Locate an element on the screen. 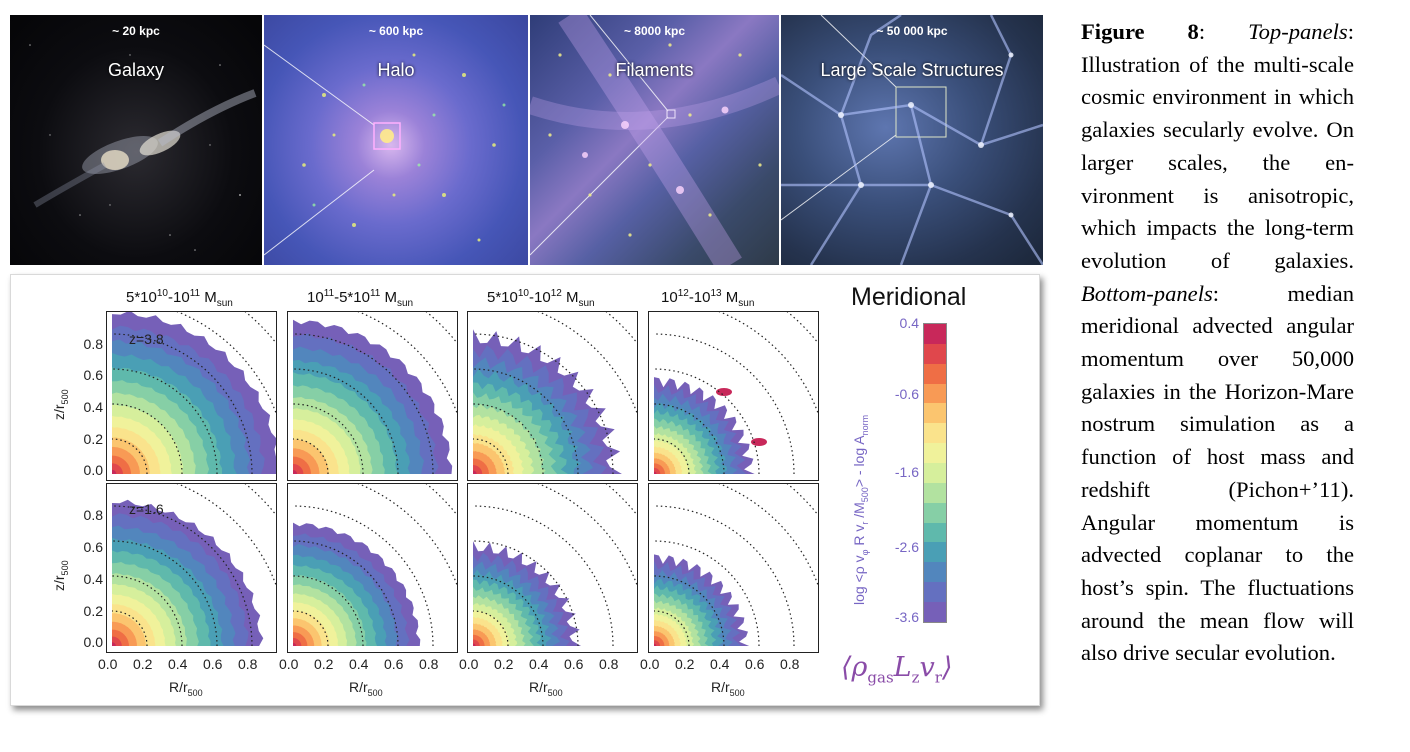 This screenshot has height=752, width=1410. colorbar is located at coordinates (935, 473).